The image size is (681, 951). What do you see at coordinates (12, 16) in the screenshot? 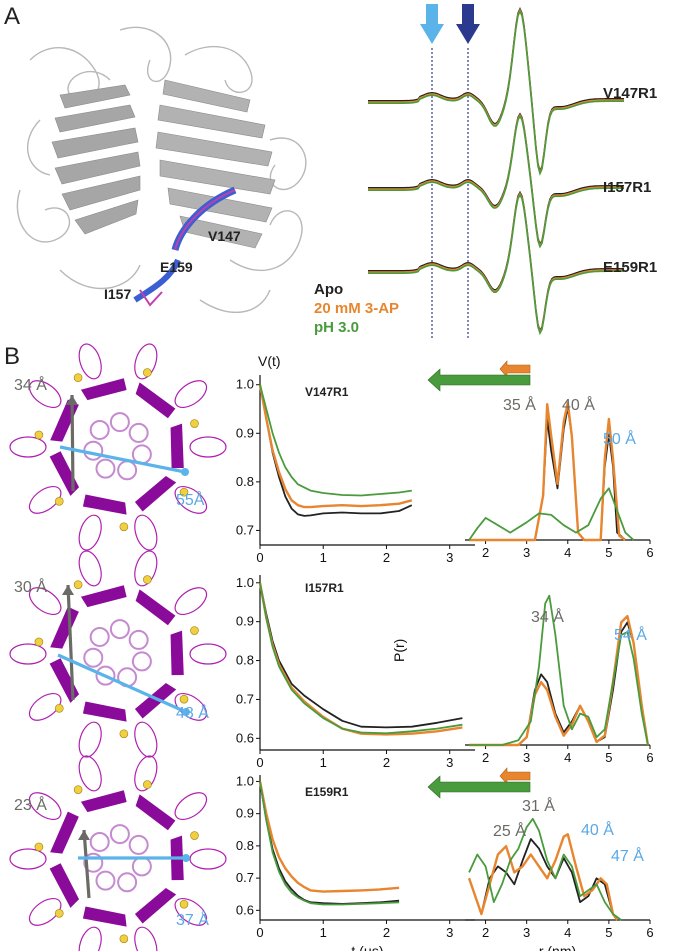
I see `panel-a-letter: A` at bounding box center [12, 16].